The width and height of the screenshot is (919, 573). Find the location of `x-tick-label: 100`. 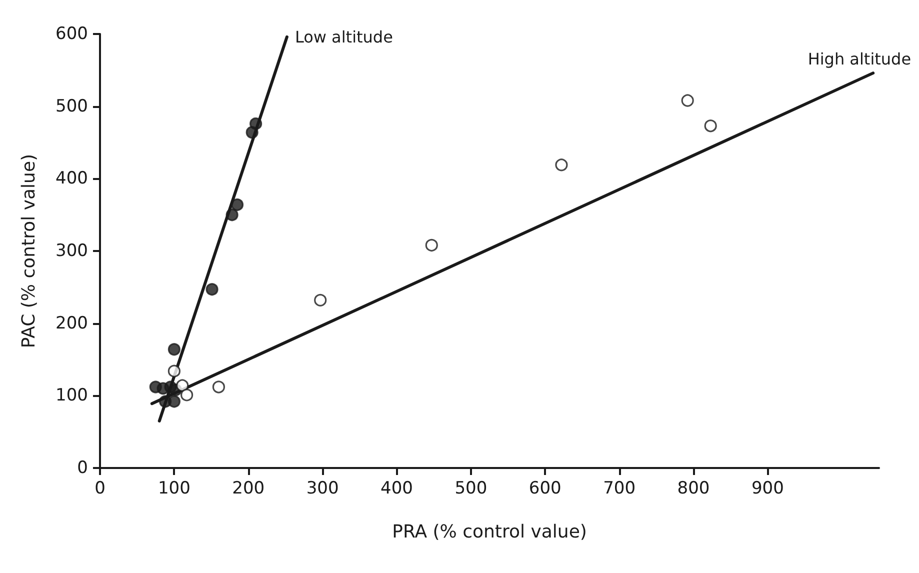

x-tick-label: 100 is located at coordinates (174, 488).